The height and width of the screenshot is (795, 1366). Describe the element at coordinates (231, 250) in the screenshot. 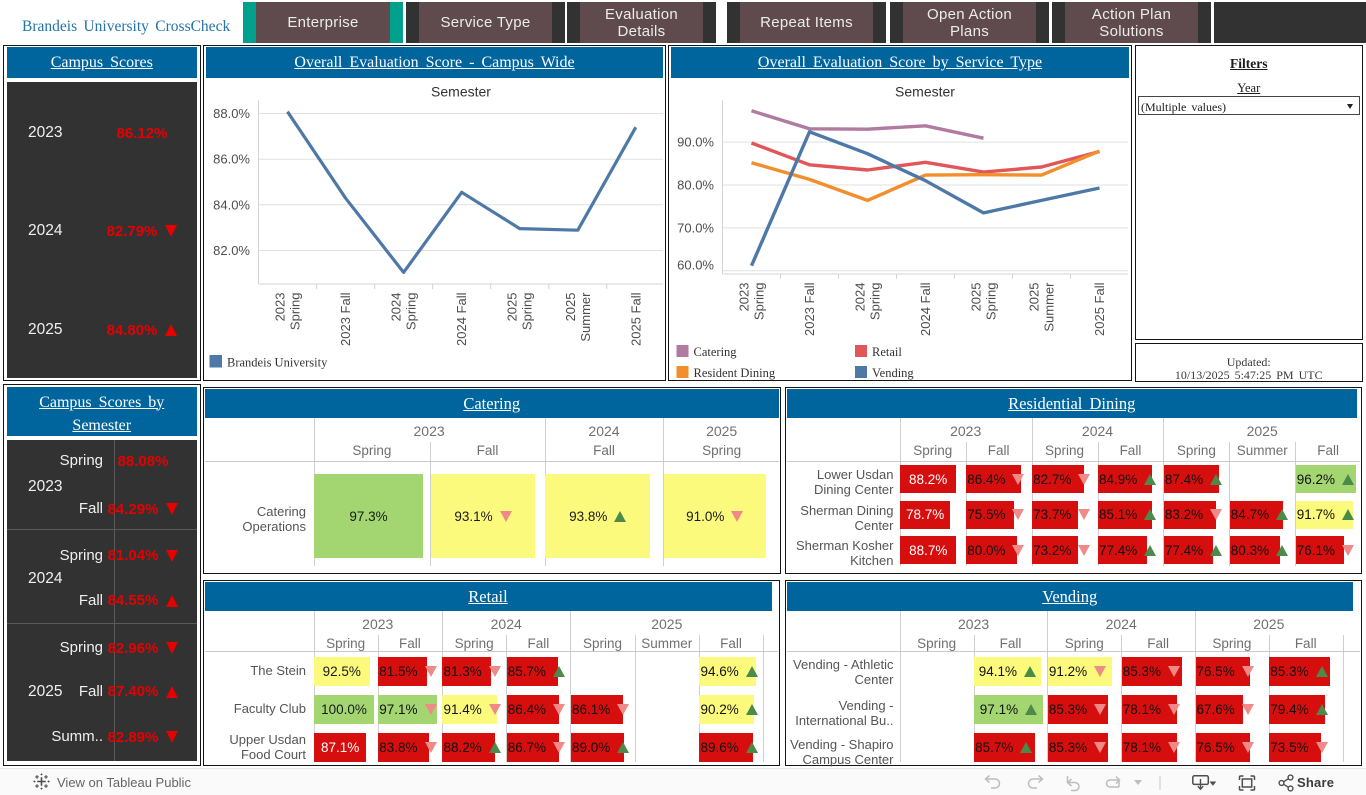

I see `svg-text: 82.0%` at that location.